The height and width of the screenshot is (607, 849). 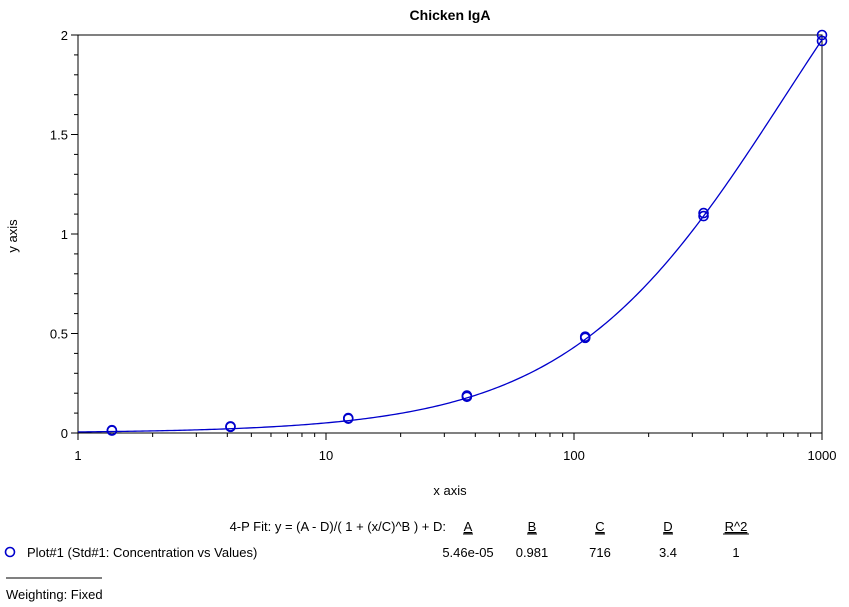 I want to click on fit-values: 5.46e-05 0.981 716 3.4 1, so click(x=590, y=552).